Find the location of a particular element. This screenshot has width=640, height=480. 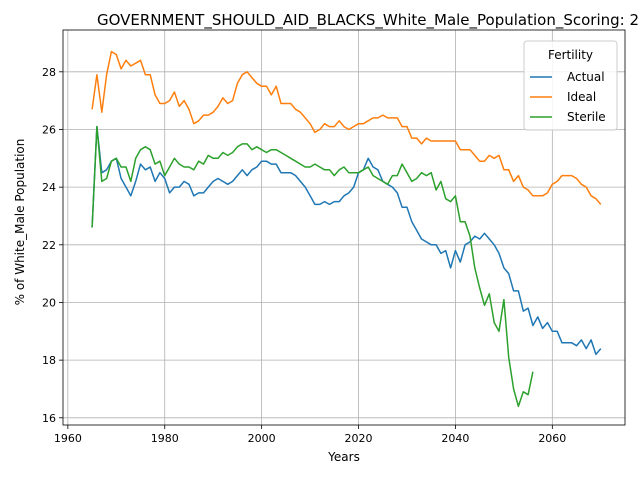

x-tick-label: 2040 is located at coordinates (455, 438).